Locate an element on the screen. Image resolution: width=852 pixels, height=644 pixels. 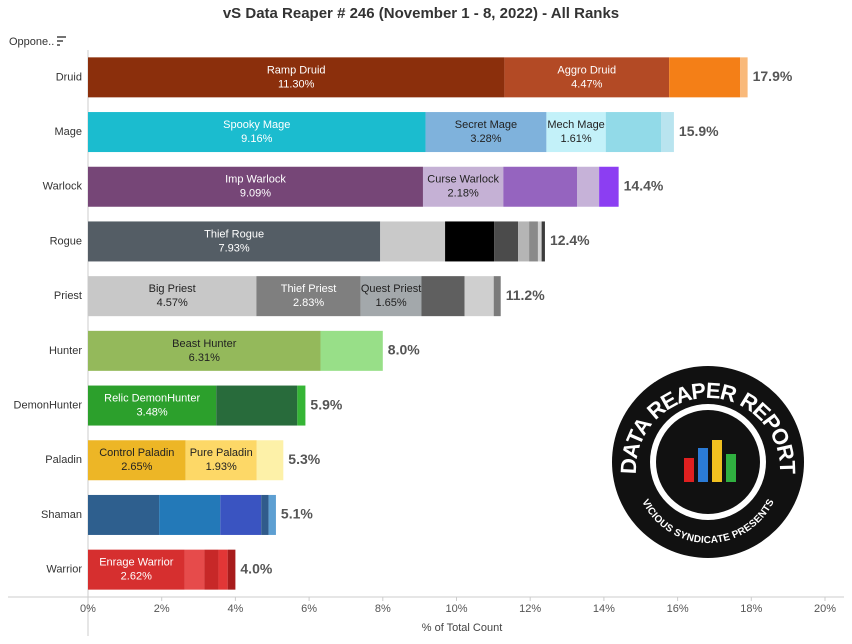
x-tick-label: 10% is located at coordinates (456, 609).